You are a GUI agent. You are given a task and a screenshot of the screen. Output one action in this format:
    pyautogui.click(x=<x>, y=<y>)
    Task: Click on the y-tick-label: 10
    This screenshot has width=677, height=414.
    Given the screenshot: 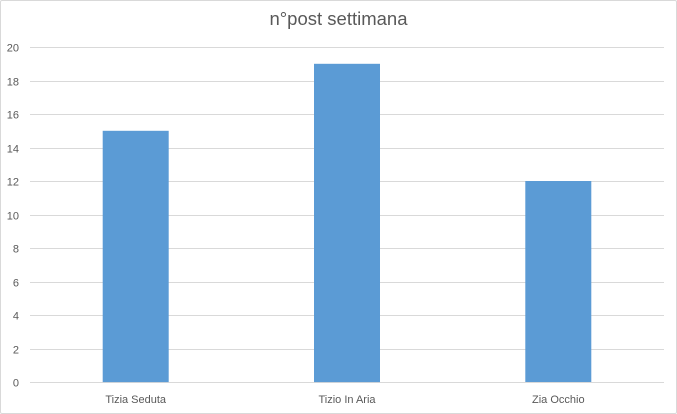 What is the action you would take?
    pyautogui.click(x=13, y=217)
    